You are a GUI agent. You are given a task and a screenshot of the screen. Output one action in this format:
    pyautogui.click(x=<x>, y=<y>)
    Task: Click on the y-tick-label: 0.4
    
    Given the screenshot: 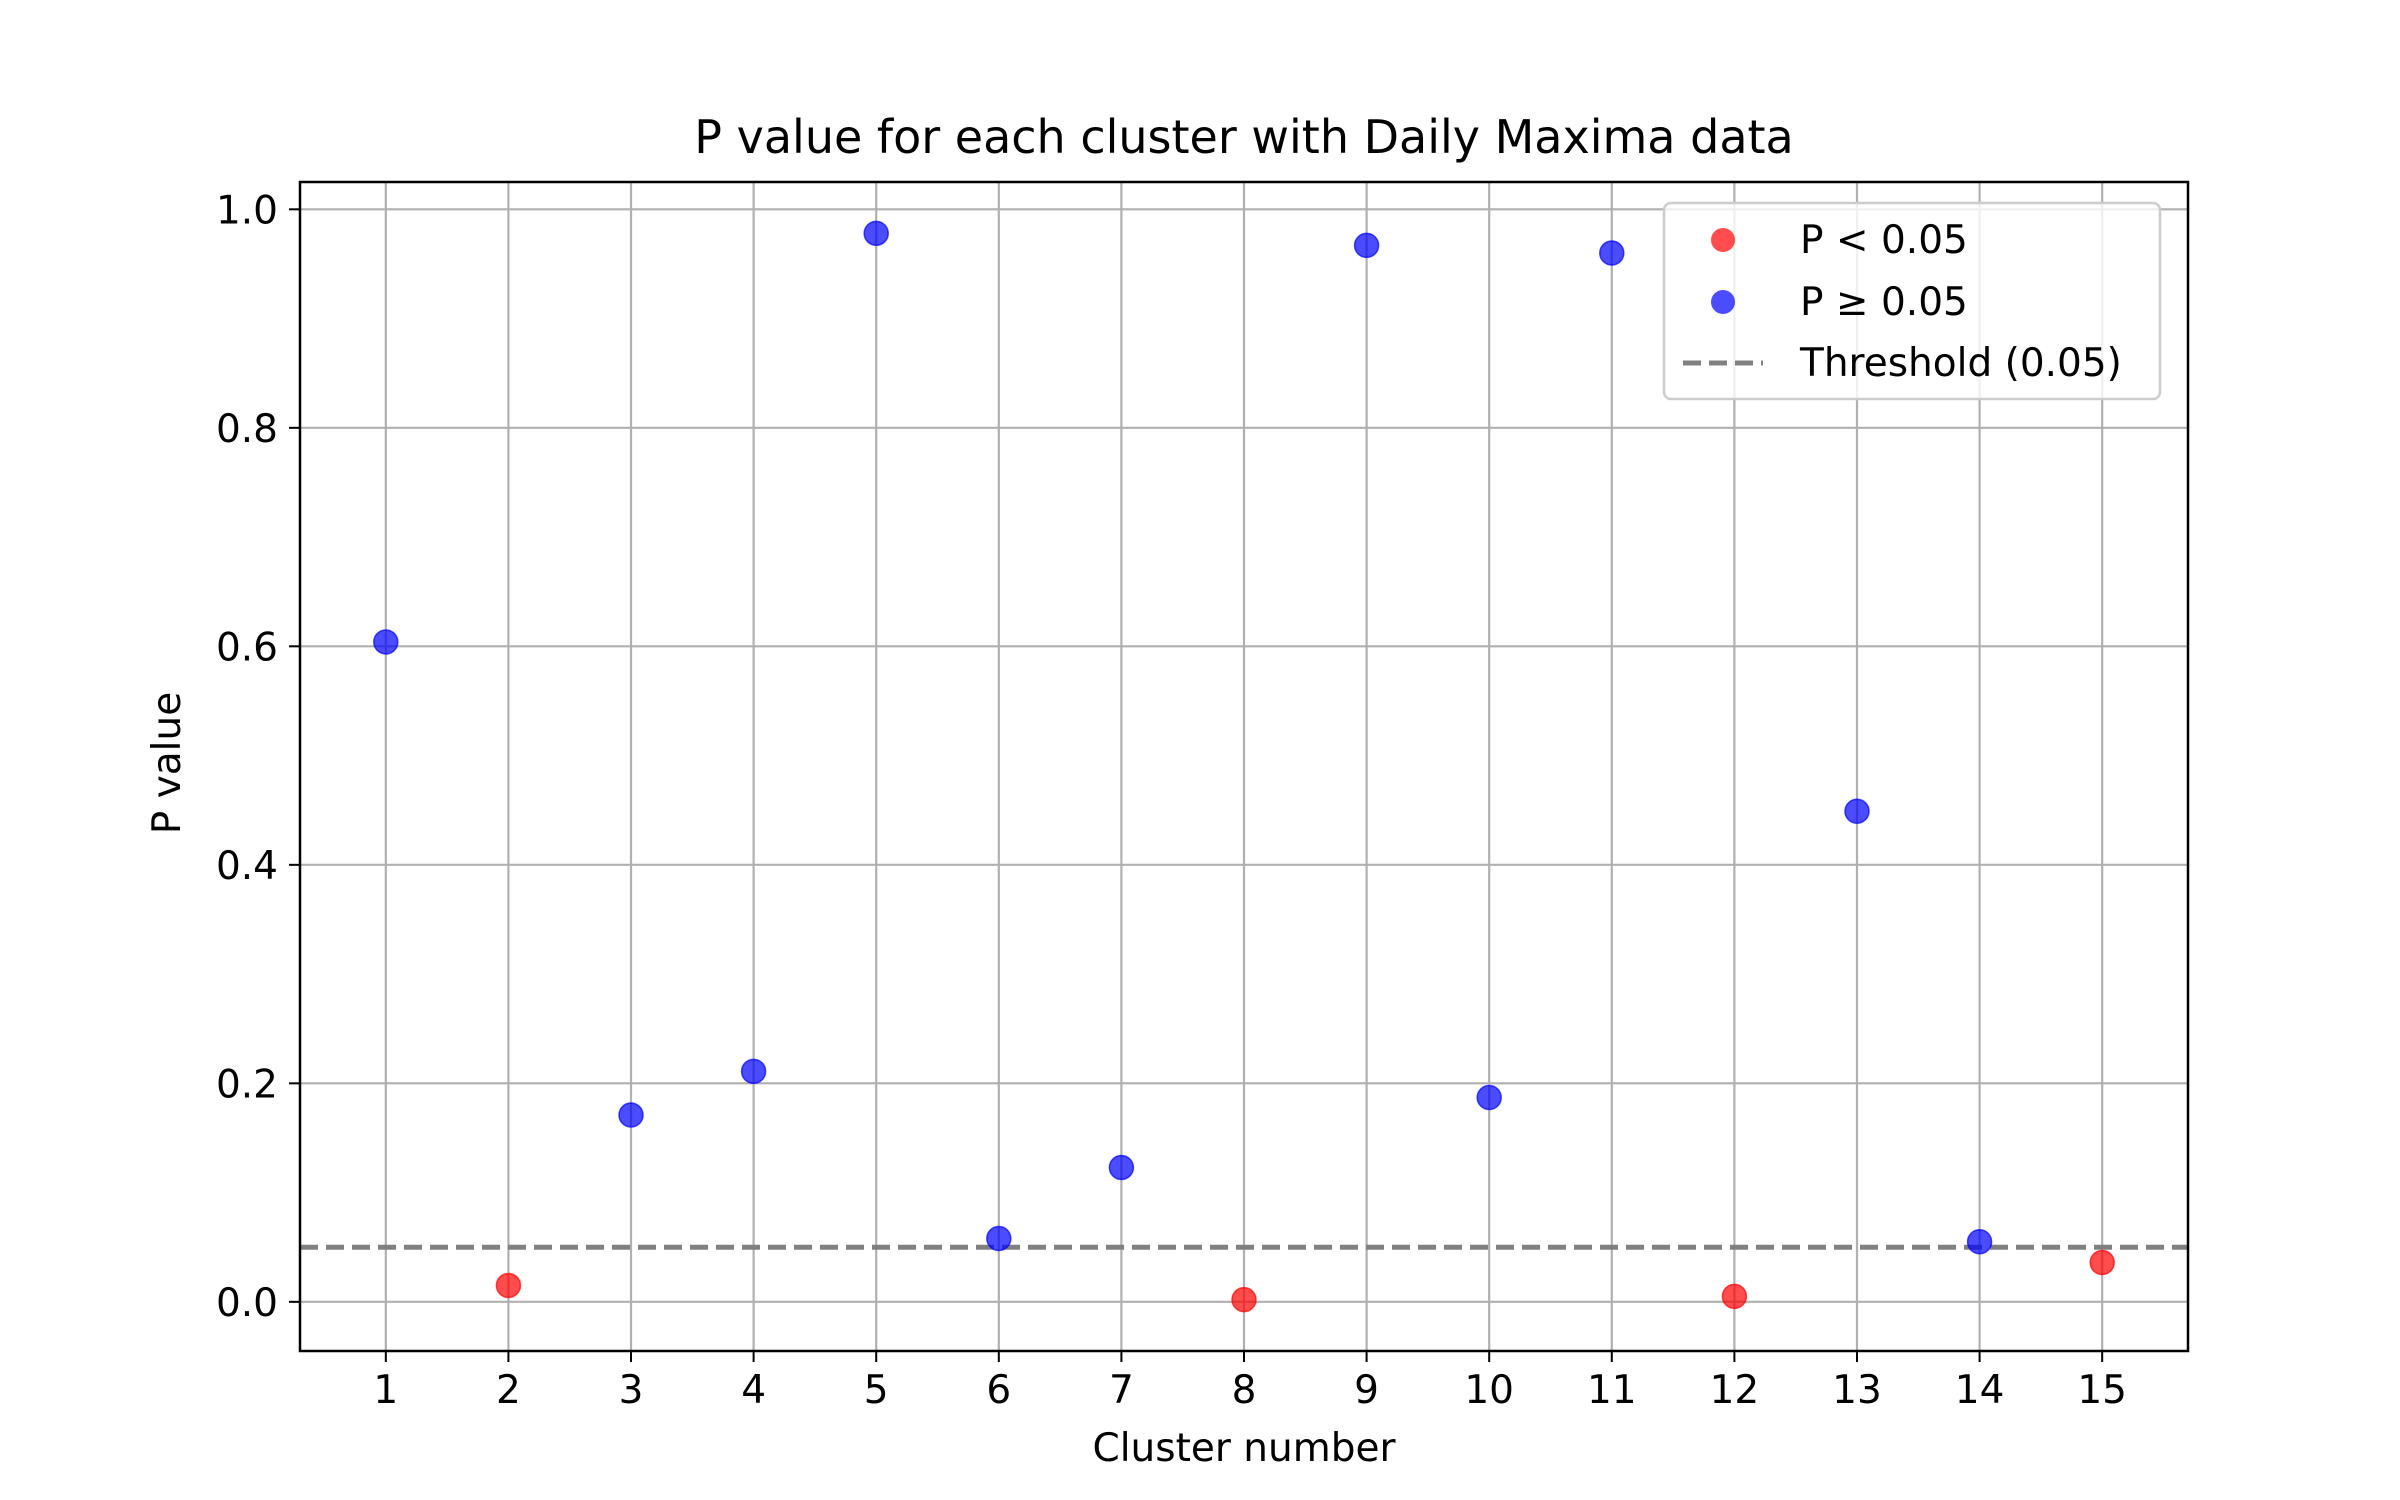 What is the action you would take?
    pyautogui.click(x=247, y=866)
    